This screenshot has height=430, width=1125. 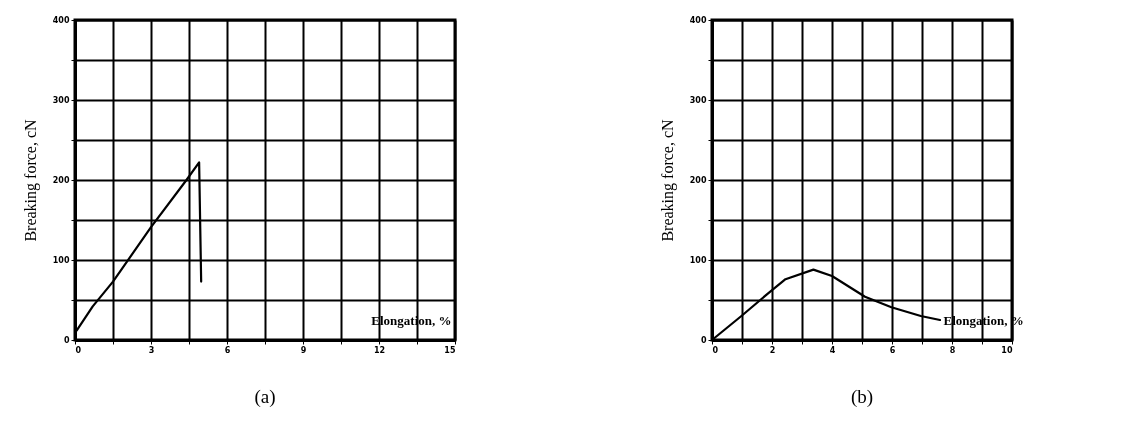 I want to click on text: (b), so click(x=862, y=397).